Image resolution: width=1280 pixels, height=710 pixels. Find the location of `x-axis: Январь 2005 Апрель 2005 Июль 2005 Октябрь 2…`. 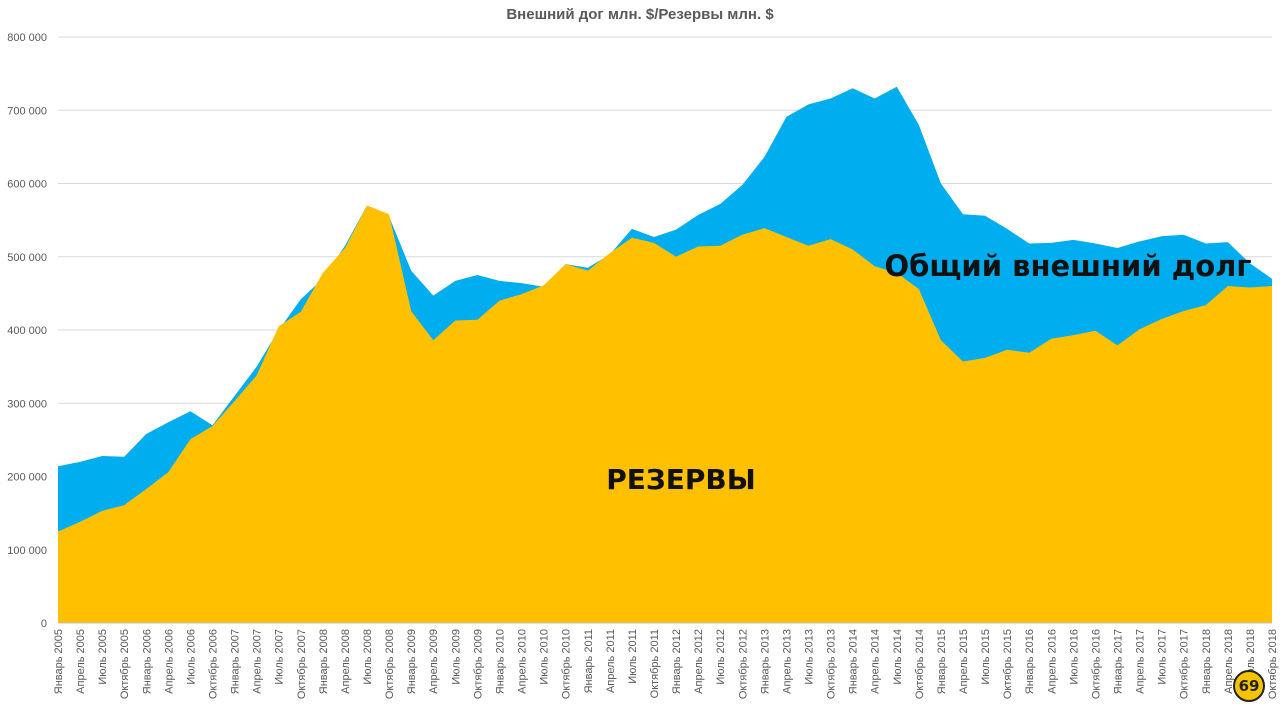

x-axis: Январь 2005 Апрель 2005 Июль 2005 Октябрь 2… is located at coordinates (666, 664).